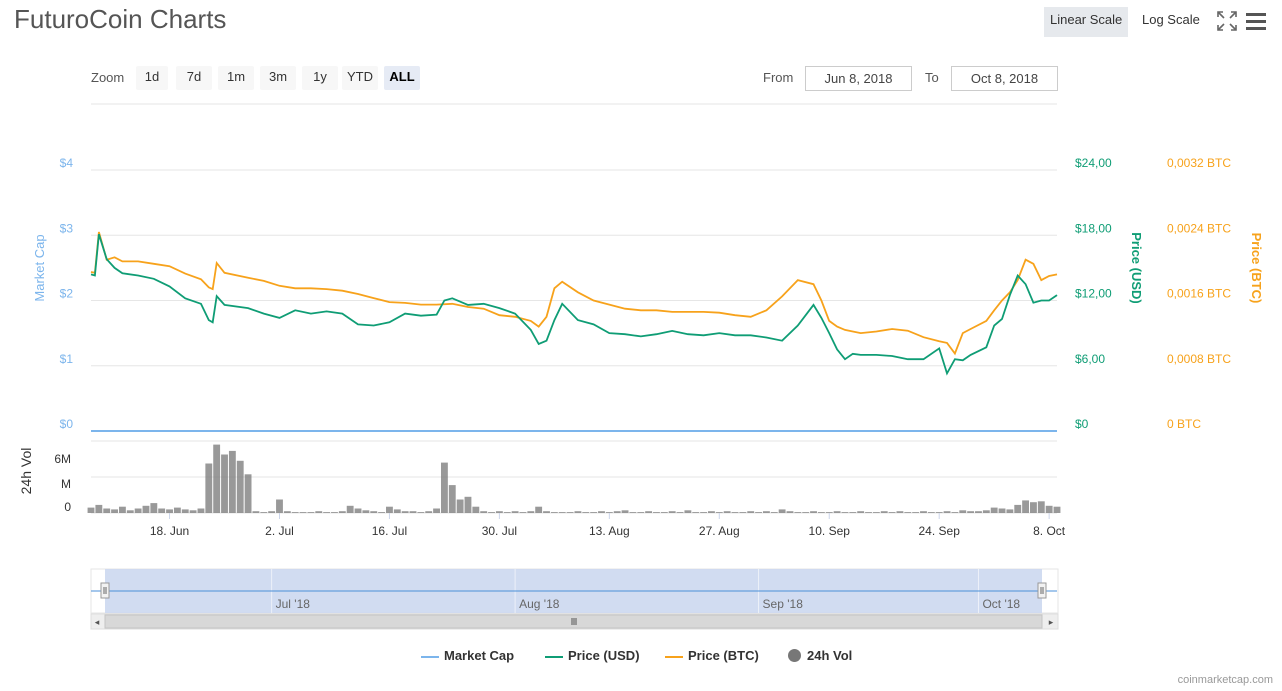 This screenshot has width=1282, height=691. I want to click on price-btc-line, so click(574, 293).